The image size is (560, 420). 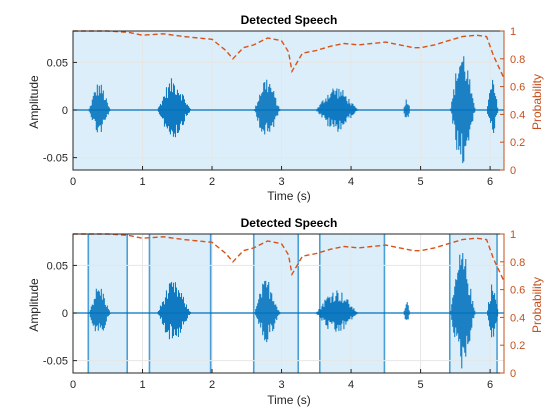 I want to click on chart-top-xlabel: Time (s), so click(x=289, y=196).